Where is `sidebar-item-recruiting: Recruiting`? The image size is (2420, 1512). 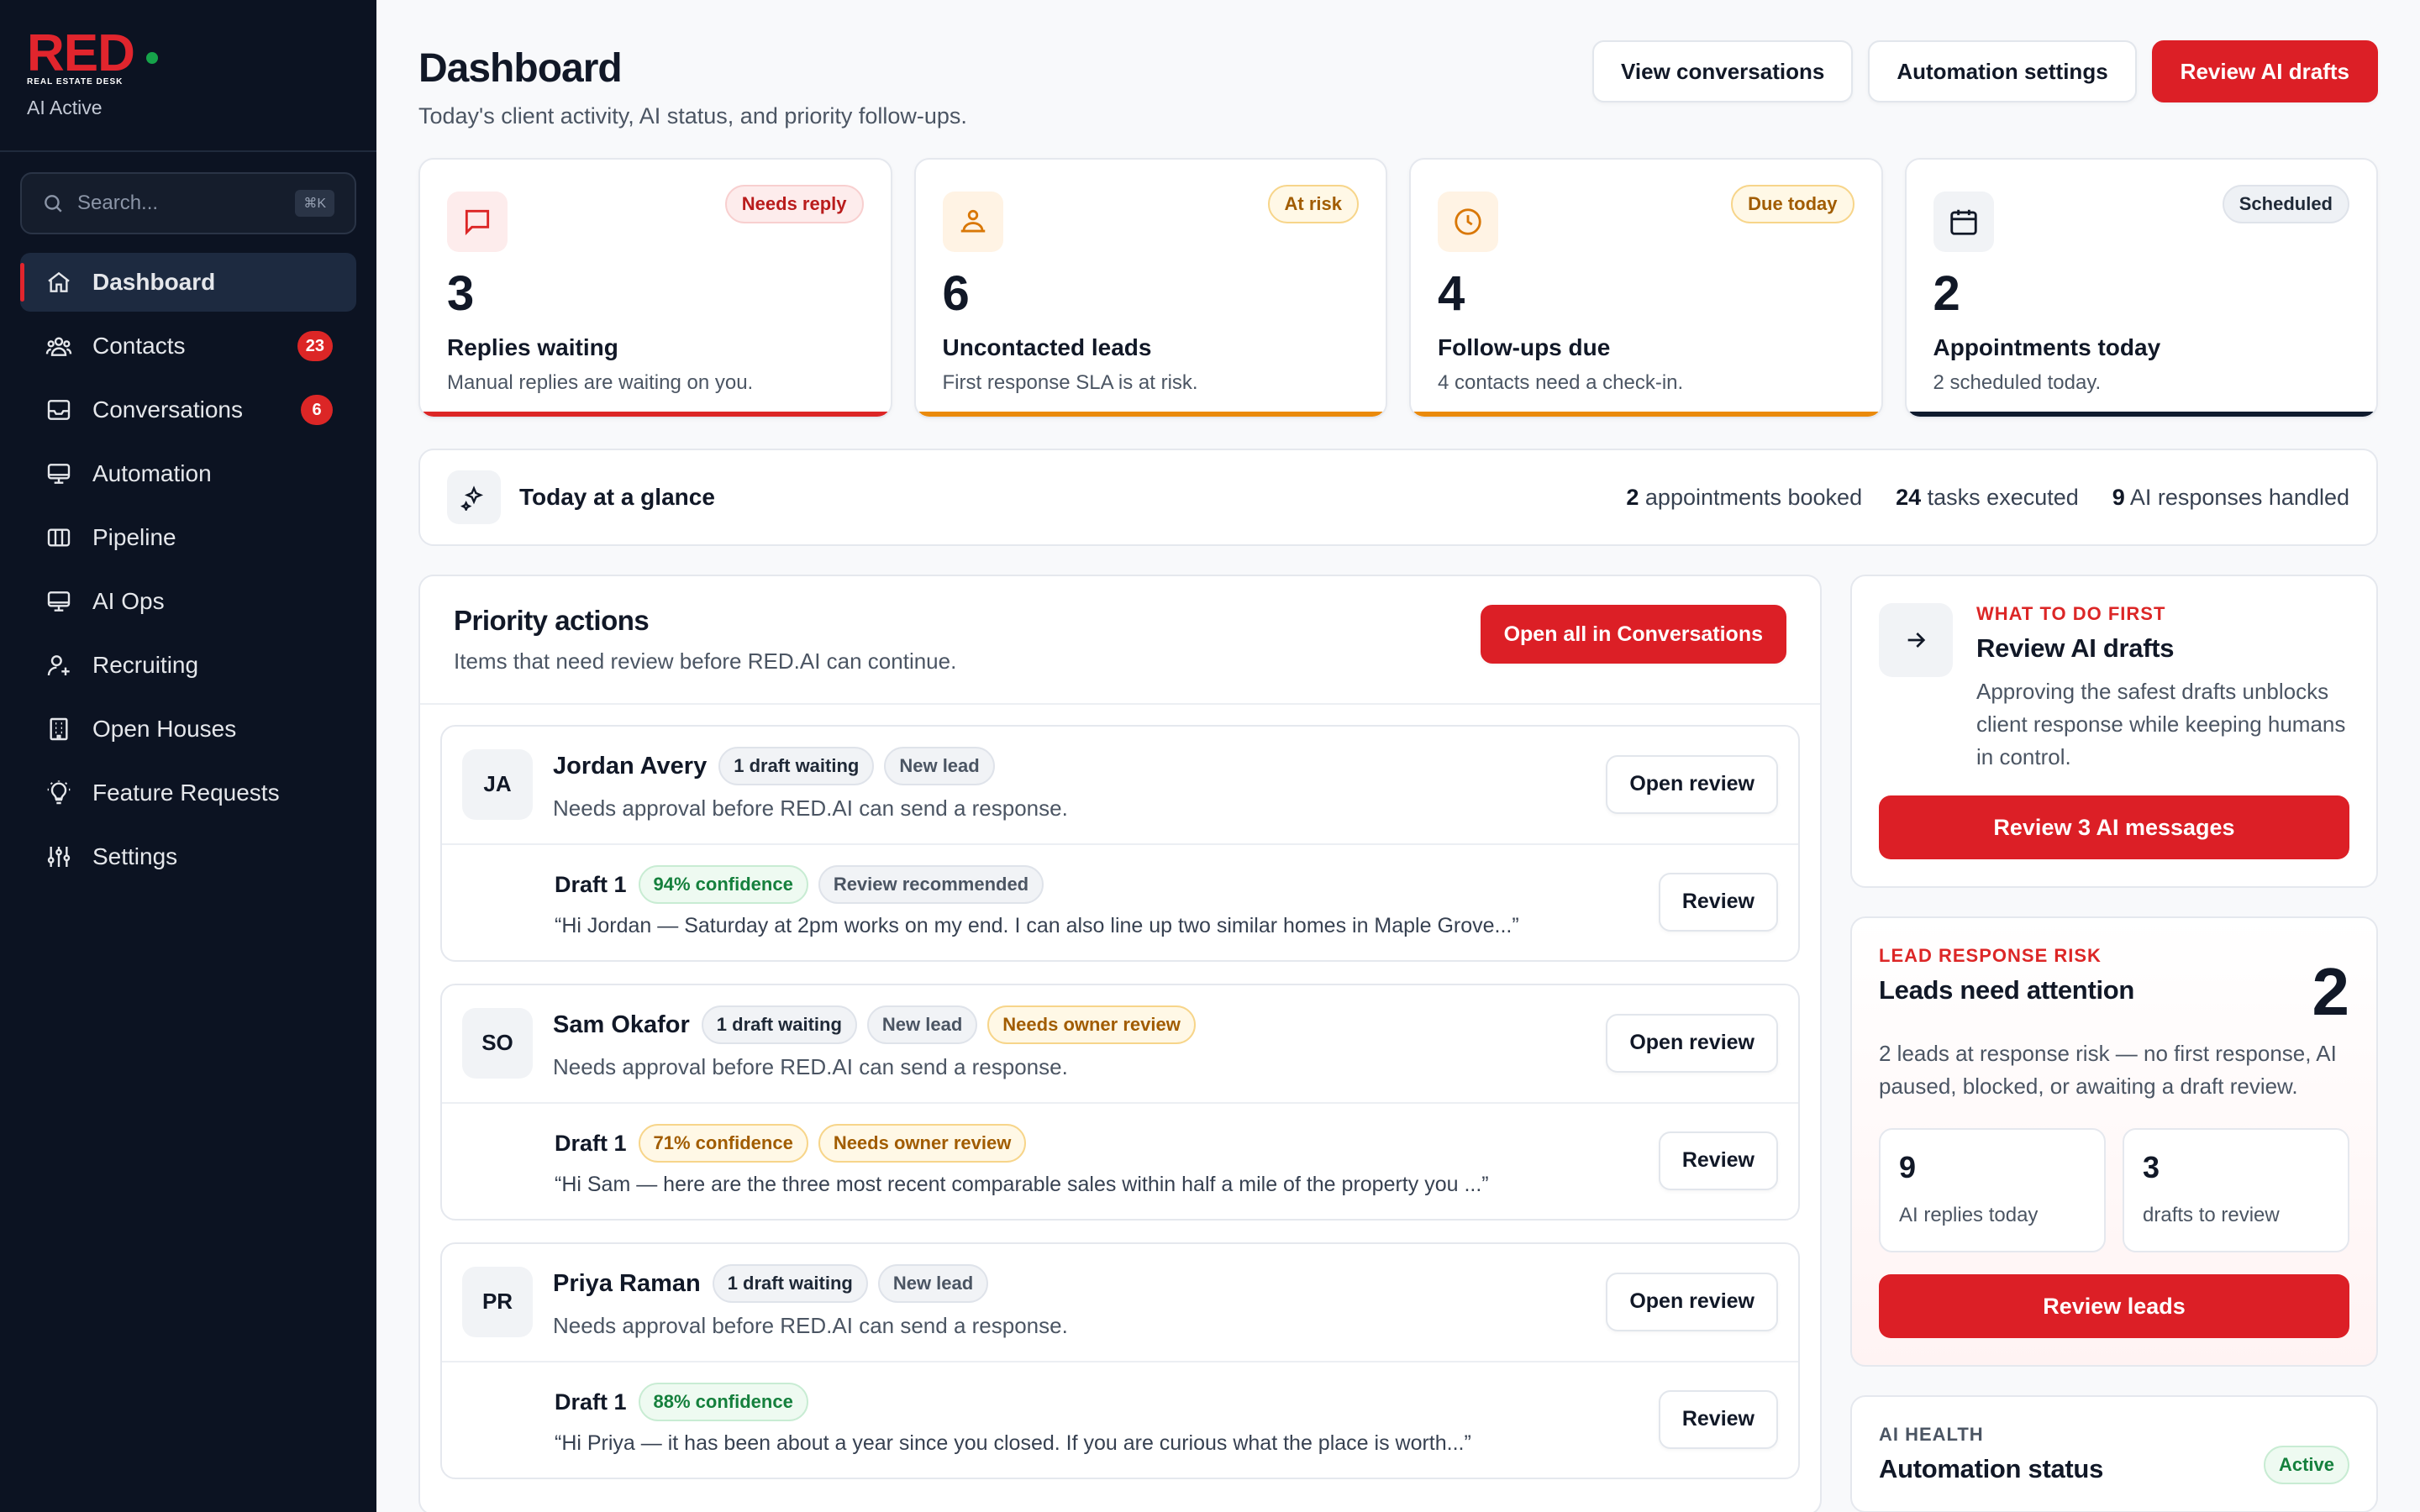
sidebar-item-recruiting: Recruiting is located at coordinates (188, 665).